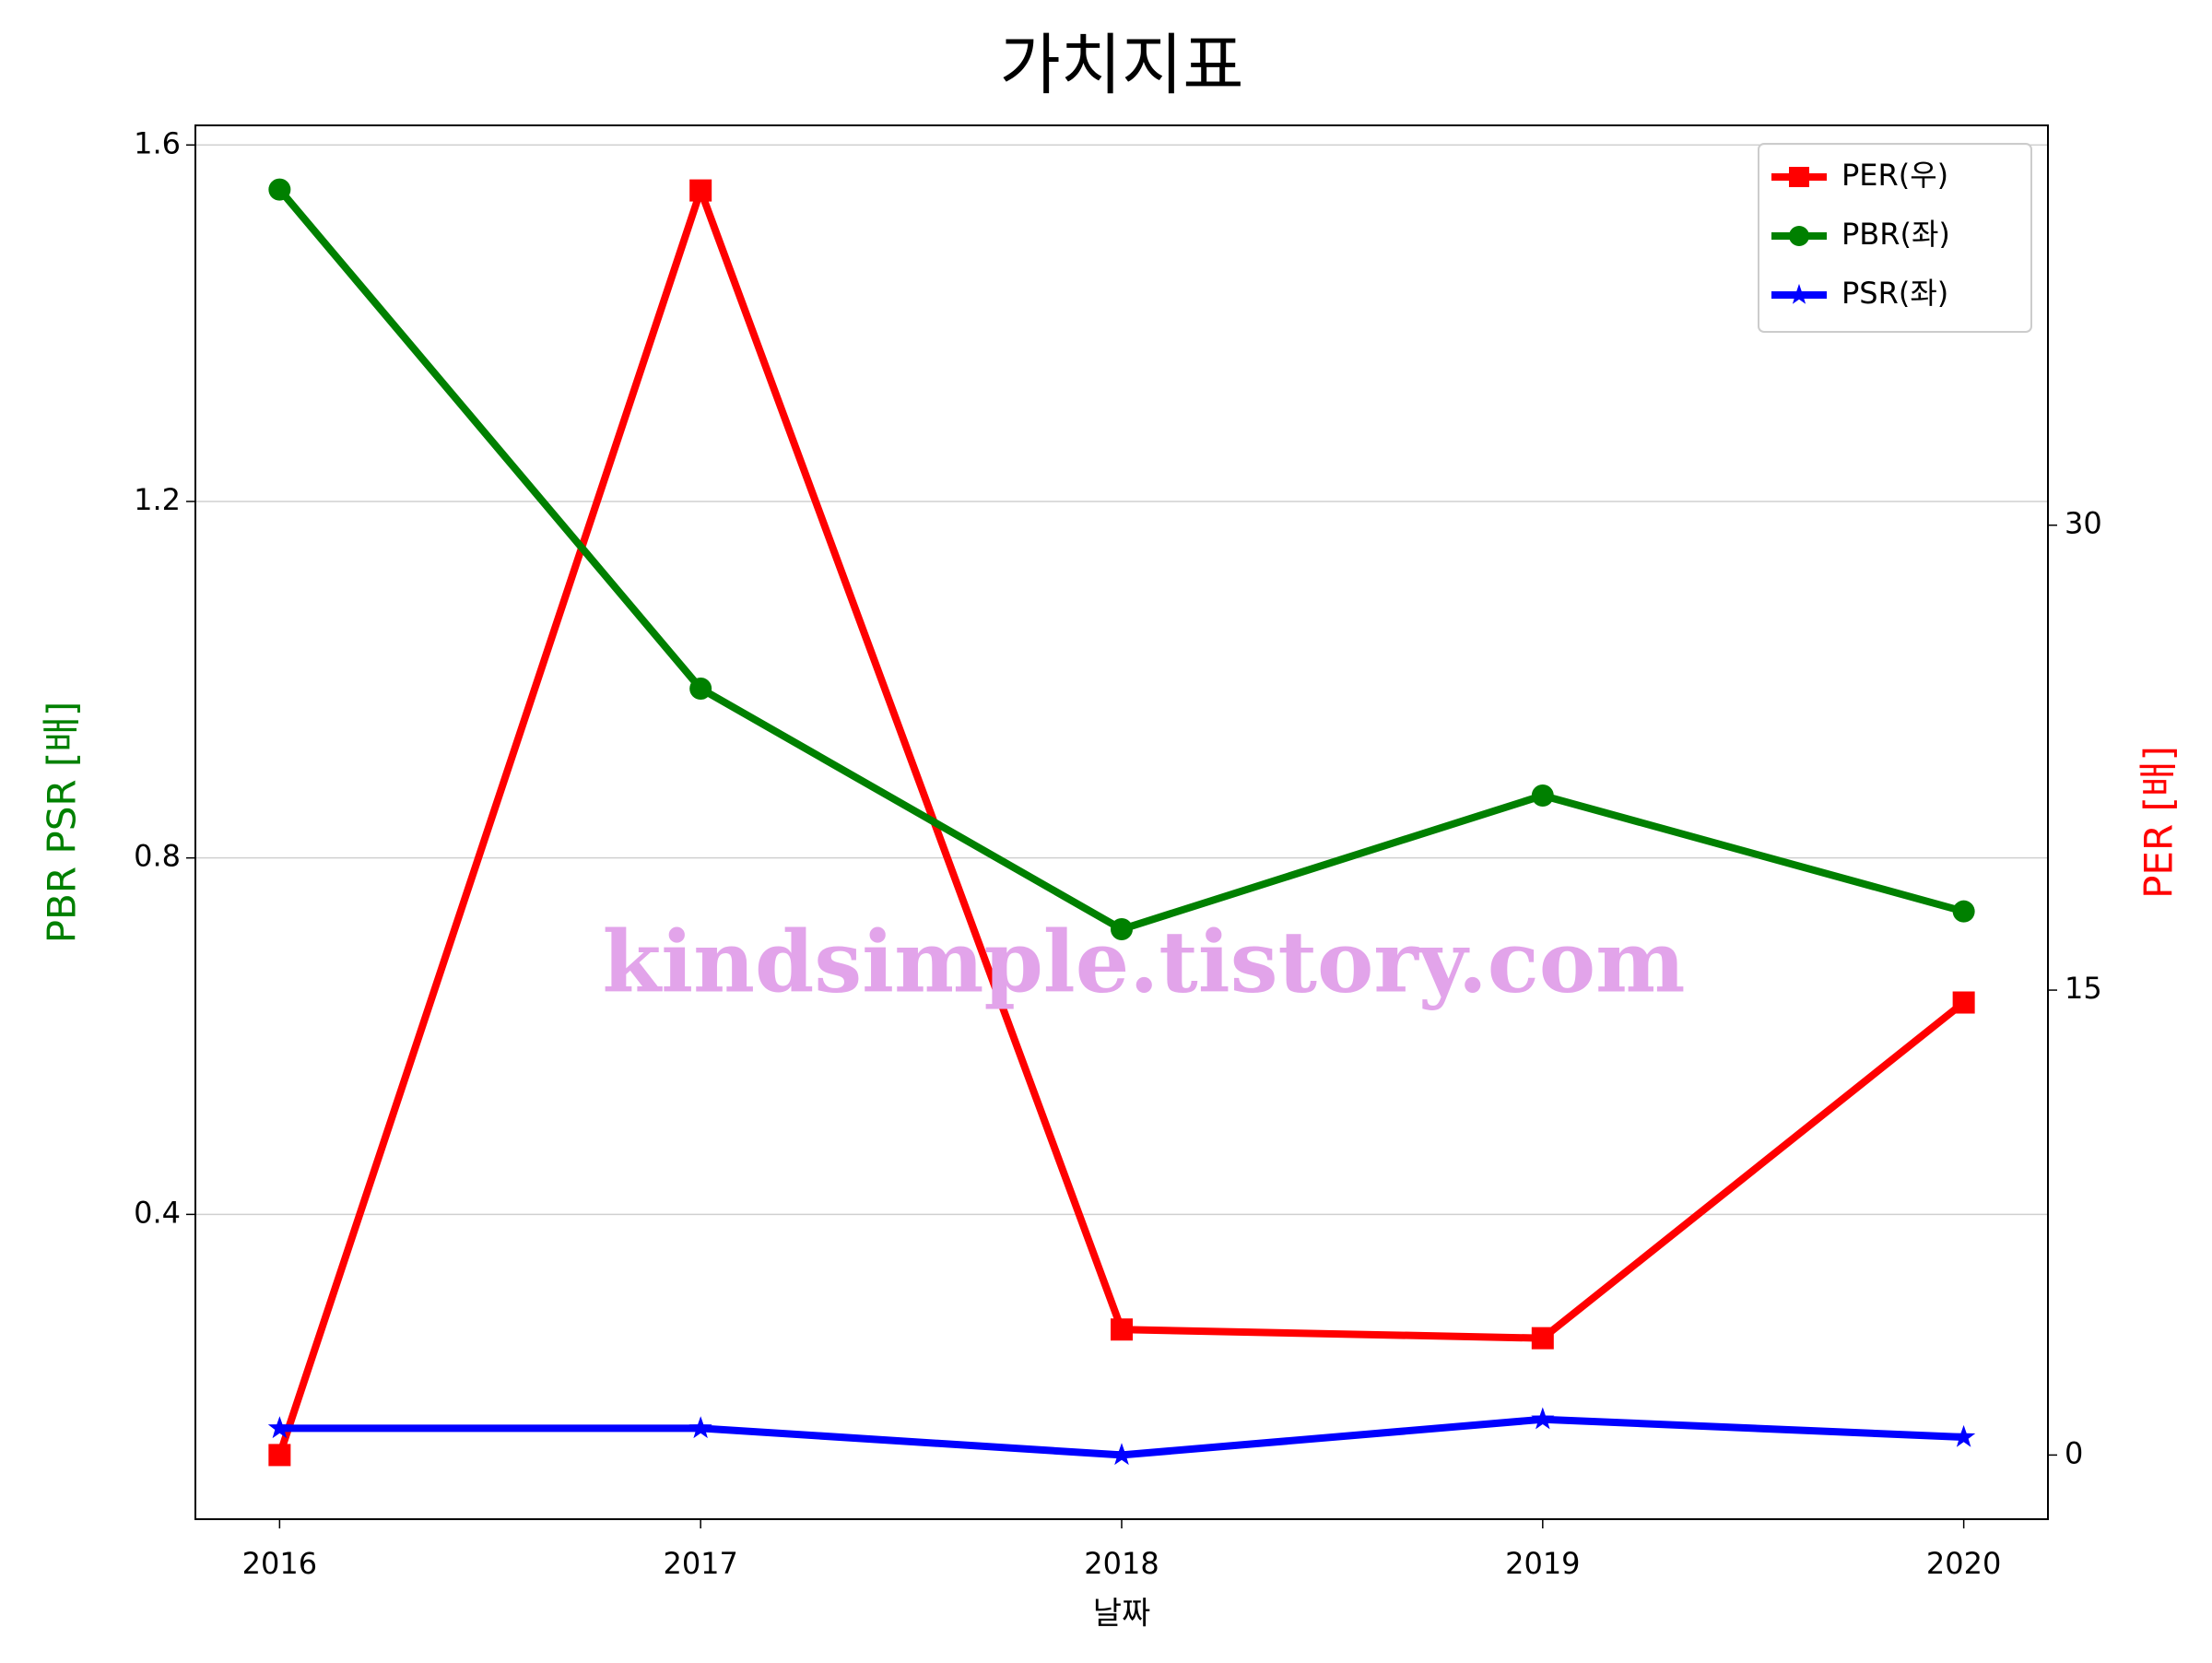 Image resolution: width=2212 pixels, height=1663 pixels. I want to click on legend: PER(우) PBR(좌) PSR(좌), so click(1895, 238).